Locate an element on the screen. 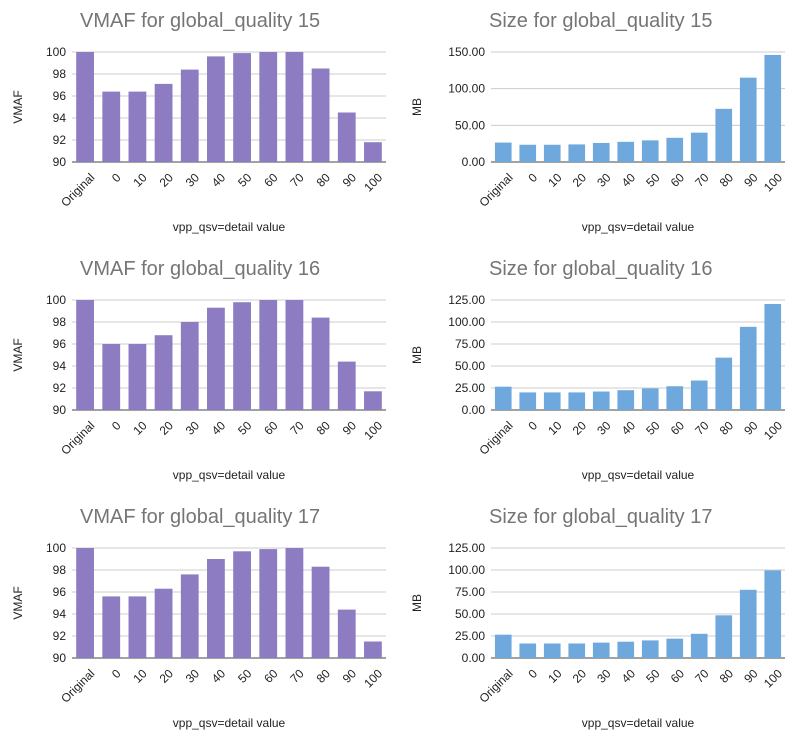  y-tick-label: 75.00 is located at coordinates (470, 344).